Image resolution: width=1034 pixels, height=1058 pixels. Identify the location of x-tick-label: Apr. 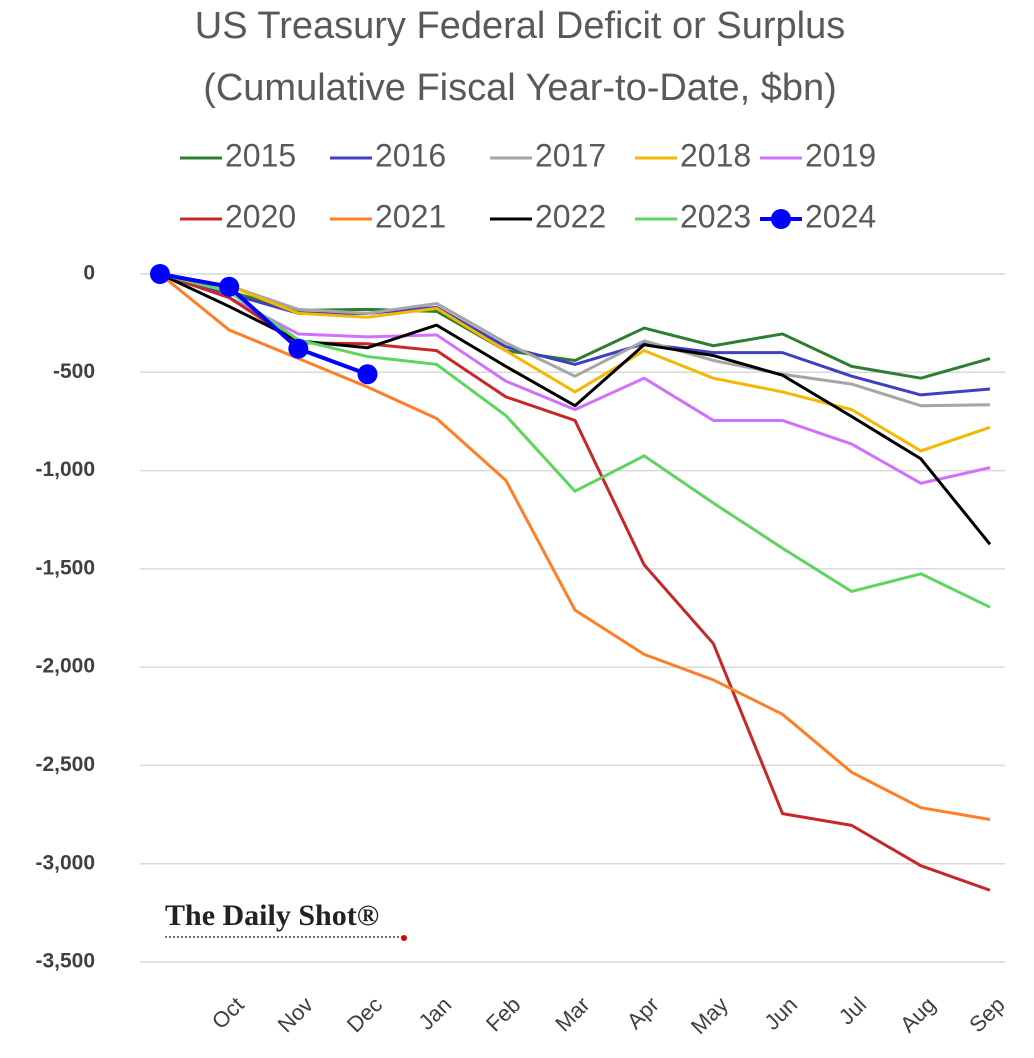
(643, 1013).